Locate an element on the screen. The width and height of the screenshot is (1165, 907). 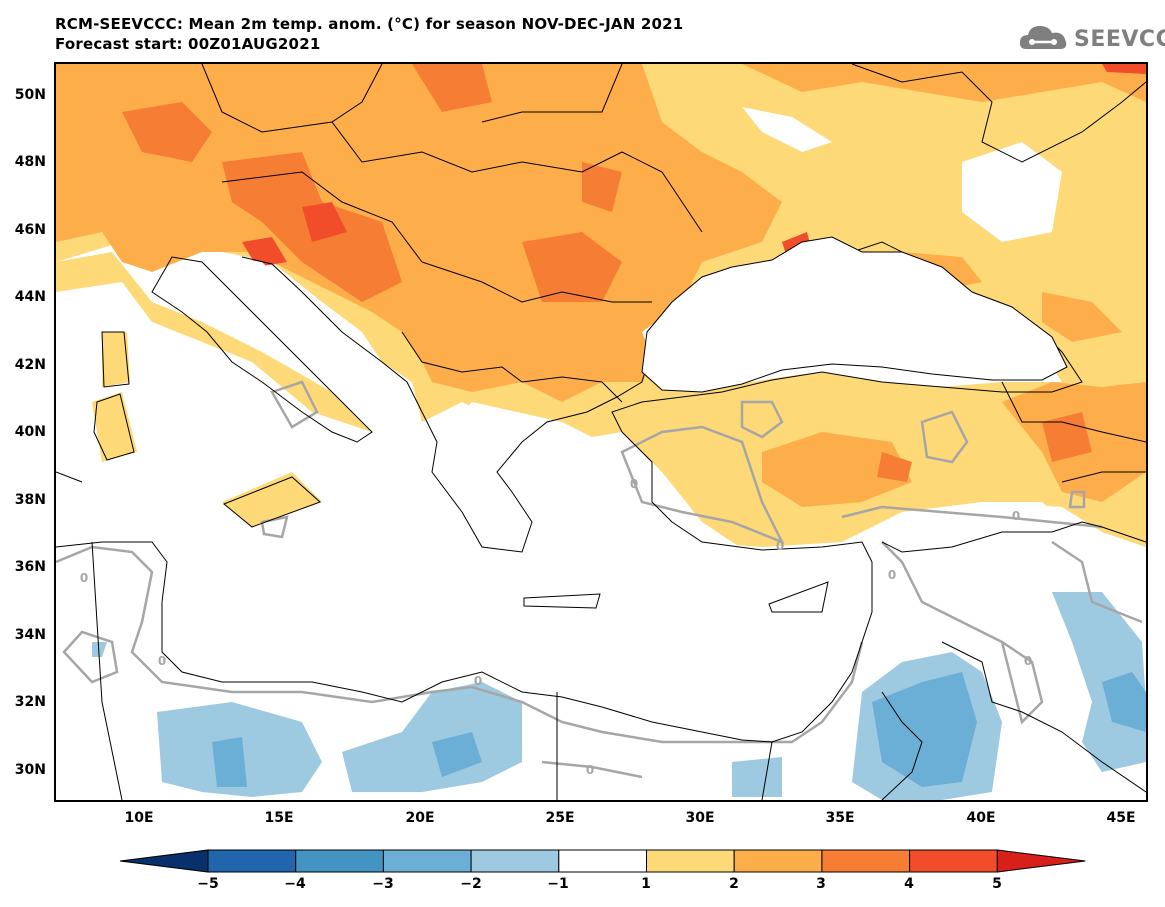
colorbar-label: 3 is located at coordinates (821, 884).